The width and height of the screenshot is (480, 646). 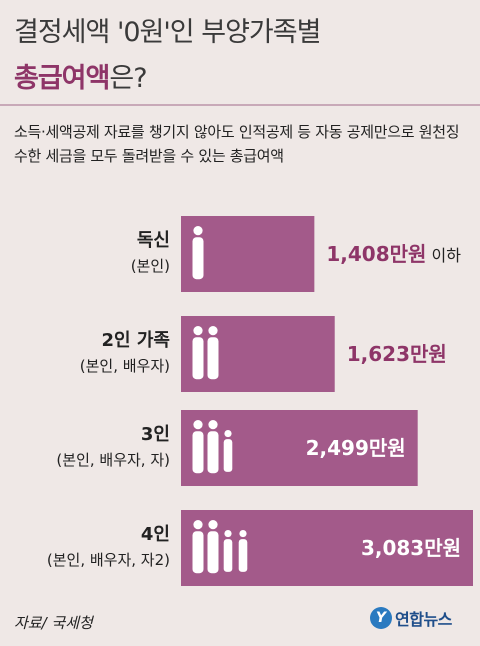 What do you see at coordinates (53, 623) in the screenshot?
I see `source-note: 자료/ 국세청` at bounding box center [53, 623].